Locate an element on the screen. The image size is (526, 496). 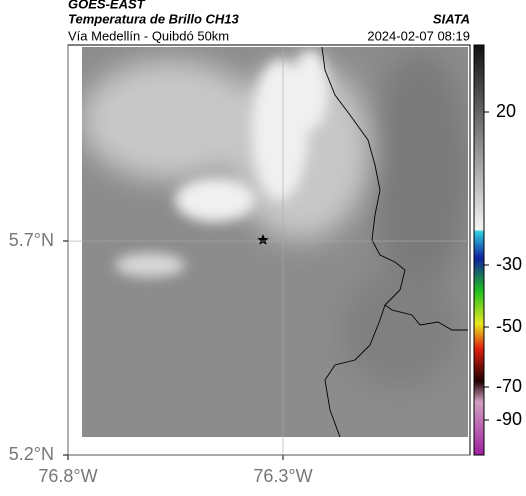
subtitle: Temperatura de Brillo CH13 is located at coordinates (154, 18).